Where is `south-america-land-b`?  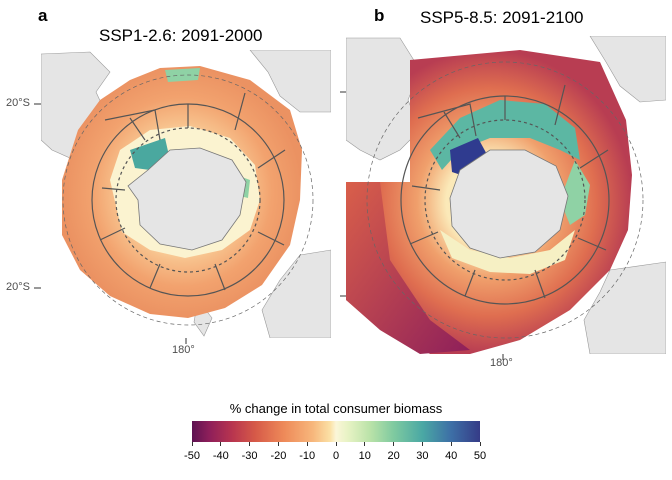
south-america-land-b is located at coordinates (383, 99).